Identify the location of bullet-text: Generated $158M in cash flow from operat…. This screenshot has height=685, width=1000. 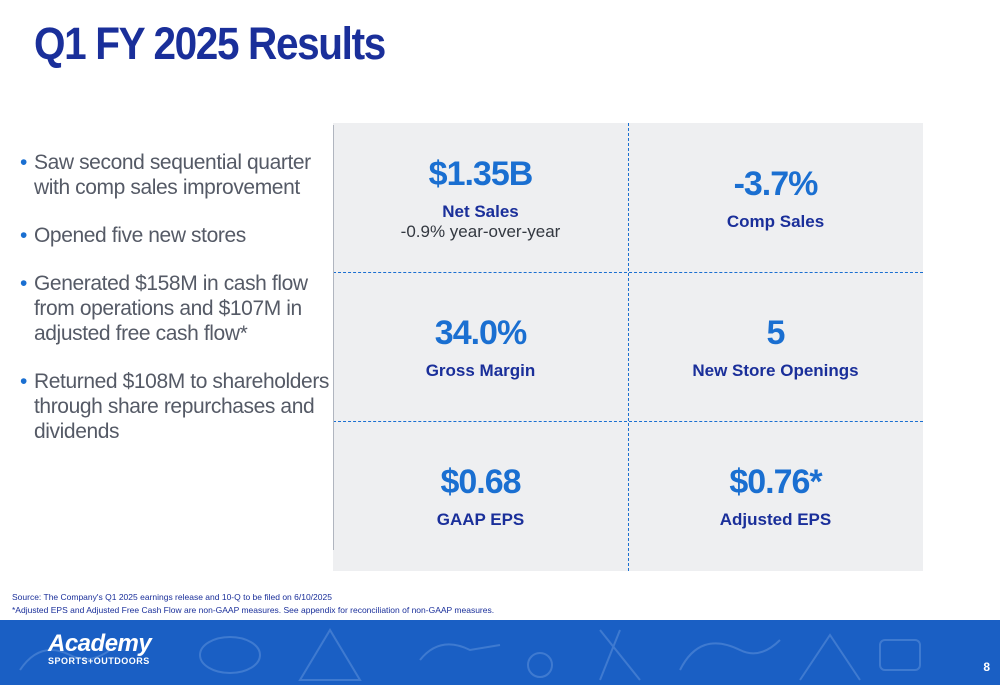
(171, 308).